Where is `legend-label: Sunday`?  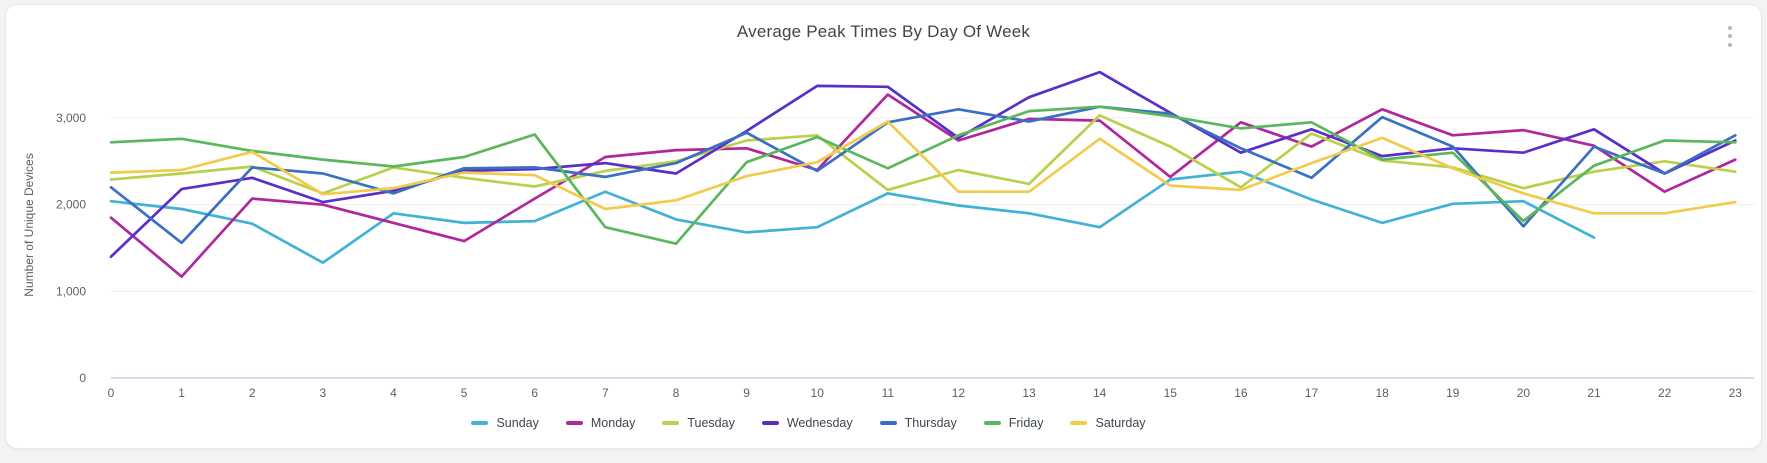
legend-label: Sunday is located at coordinates (517, 423).